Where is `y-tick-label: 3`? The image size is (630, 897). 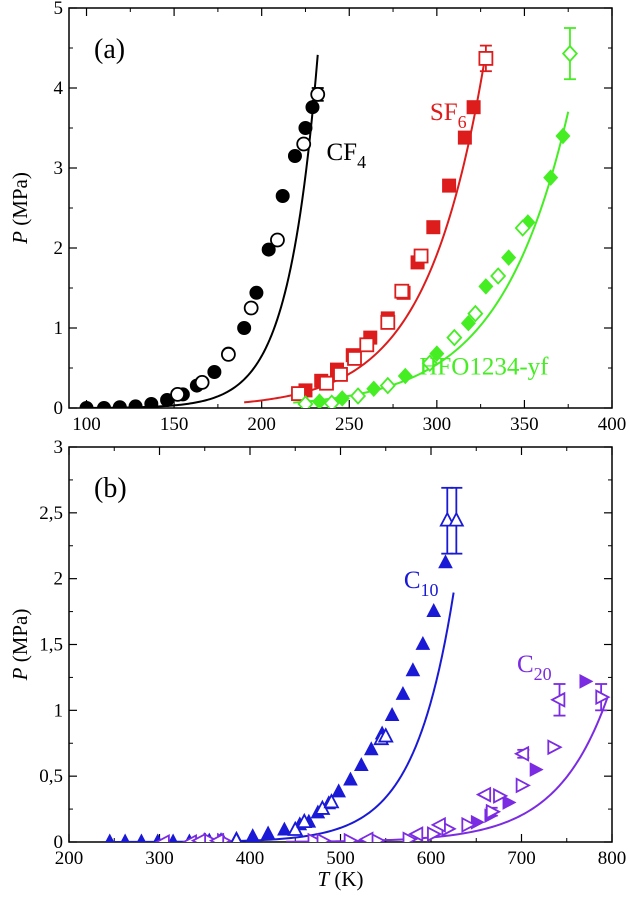 y-tick-label: 3 is located at coordinates (59, 168).